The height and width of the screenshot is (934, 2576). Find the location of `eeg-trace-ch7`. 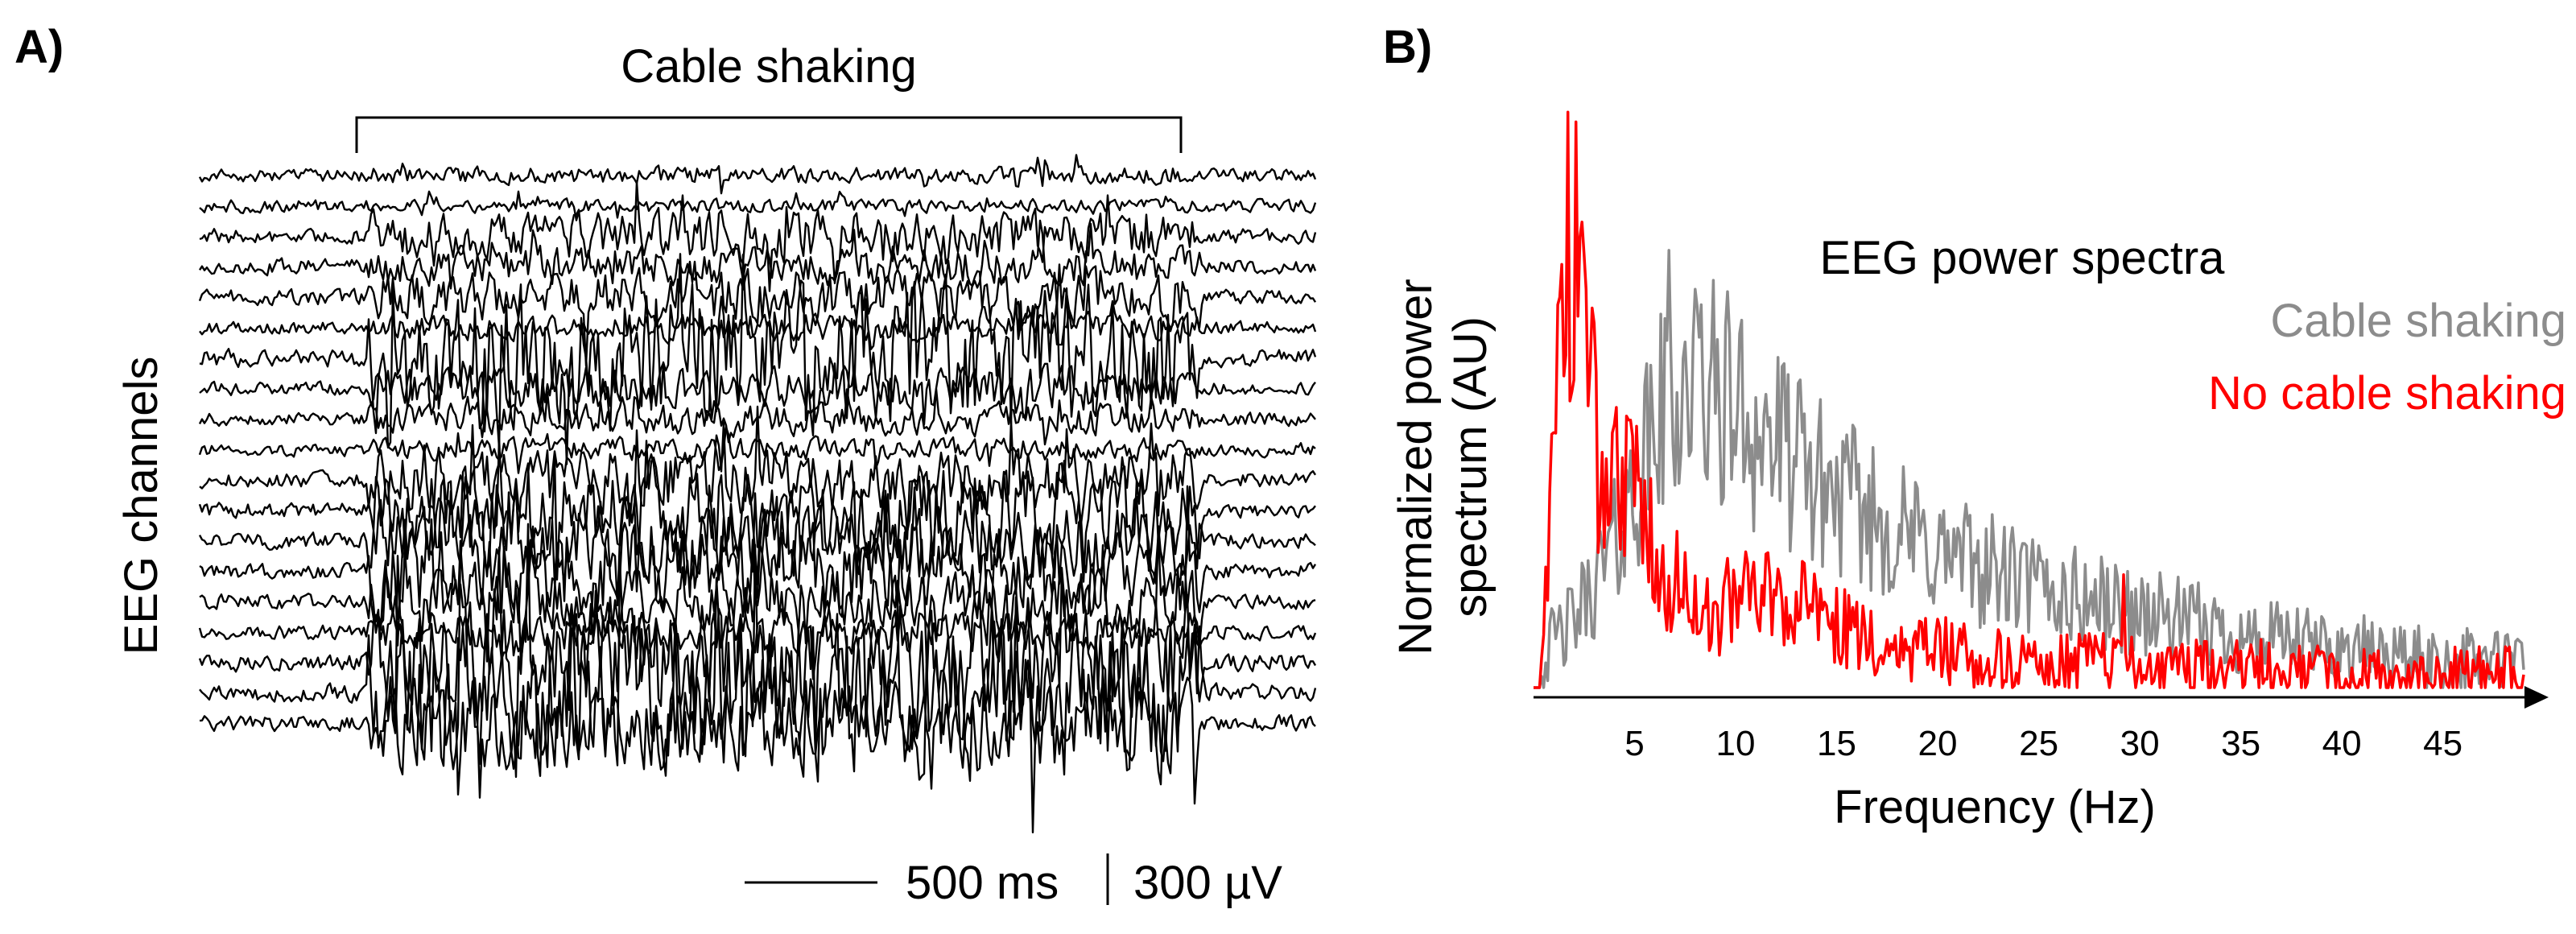

eeg-trace-ch7 is located at coordinates (758, 359).